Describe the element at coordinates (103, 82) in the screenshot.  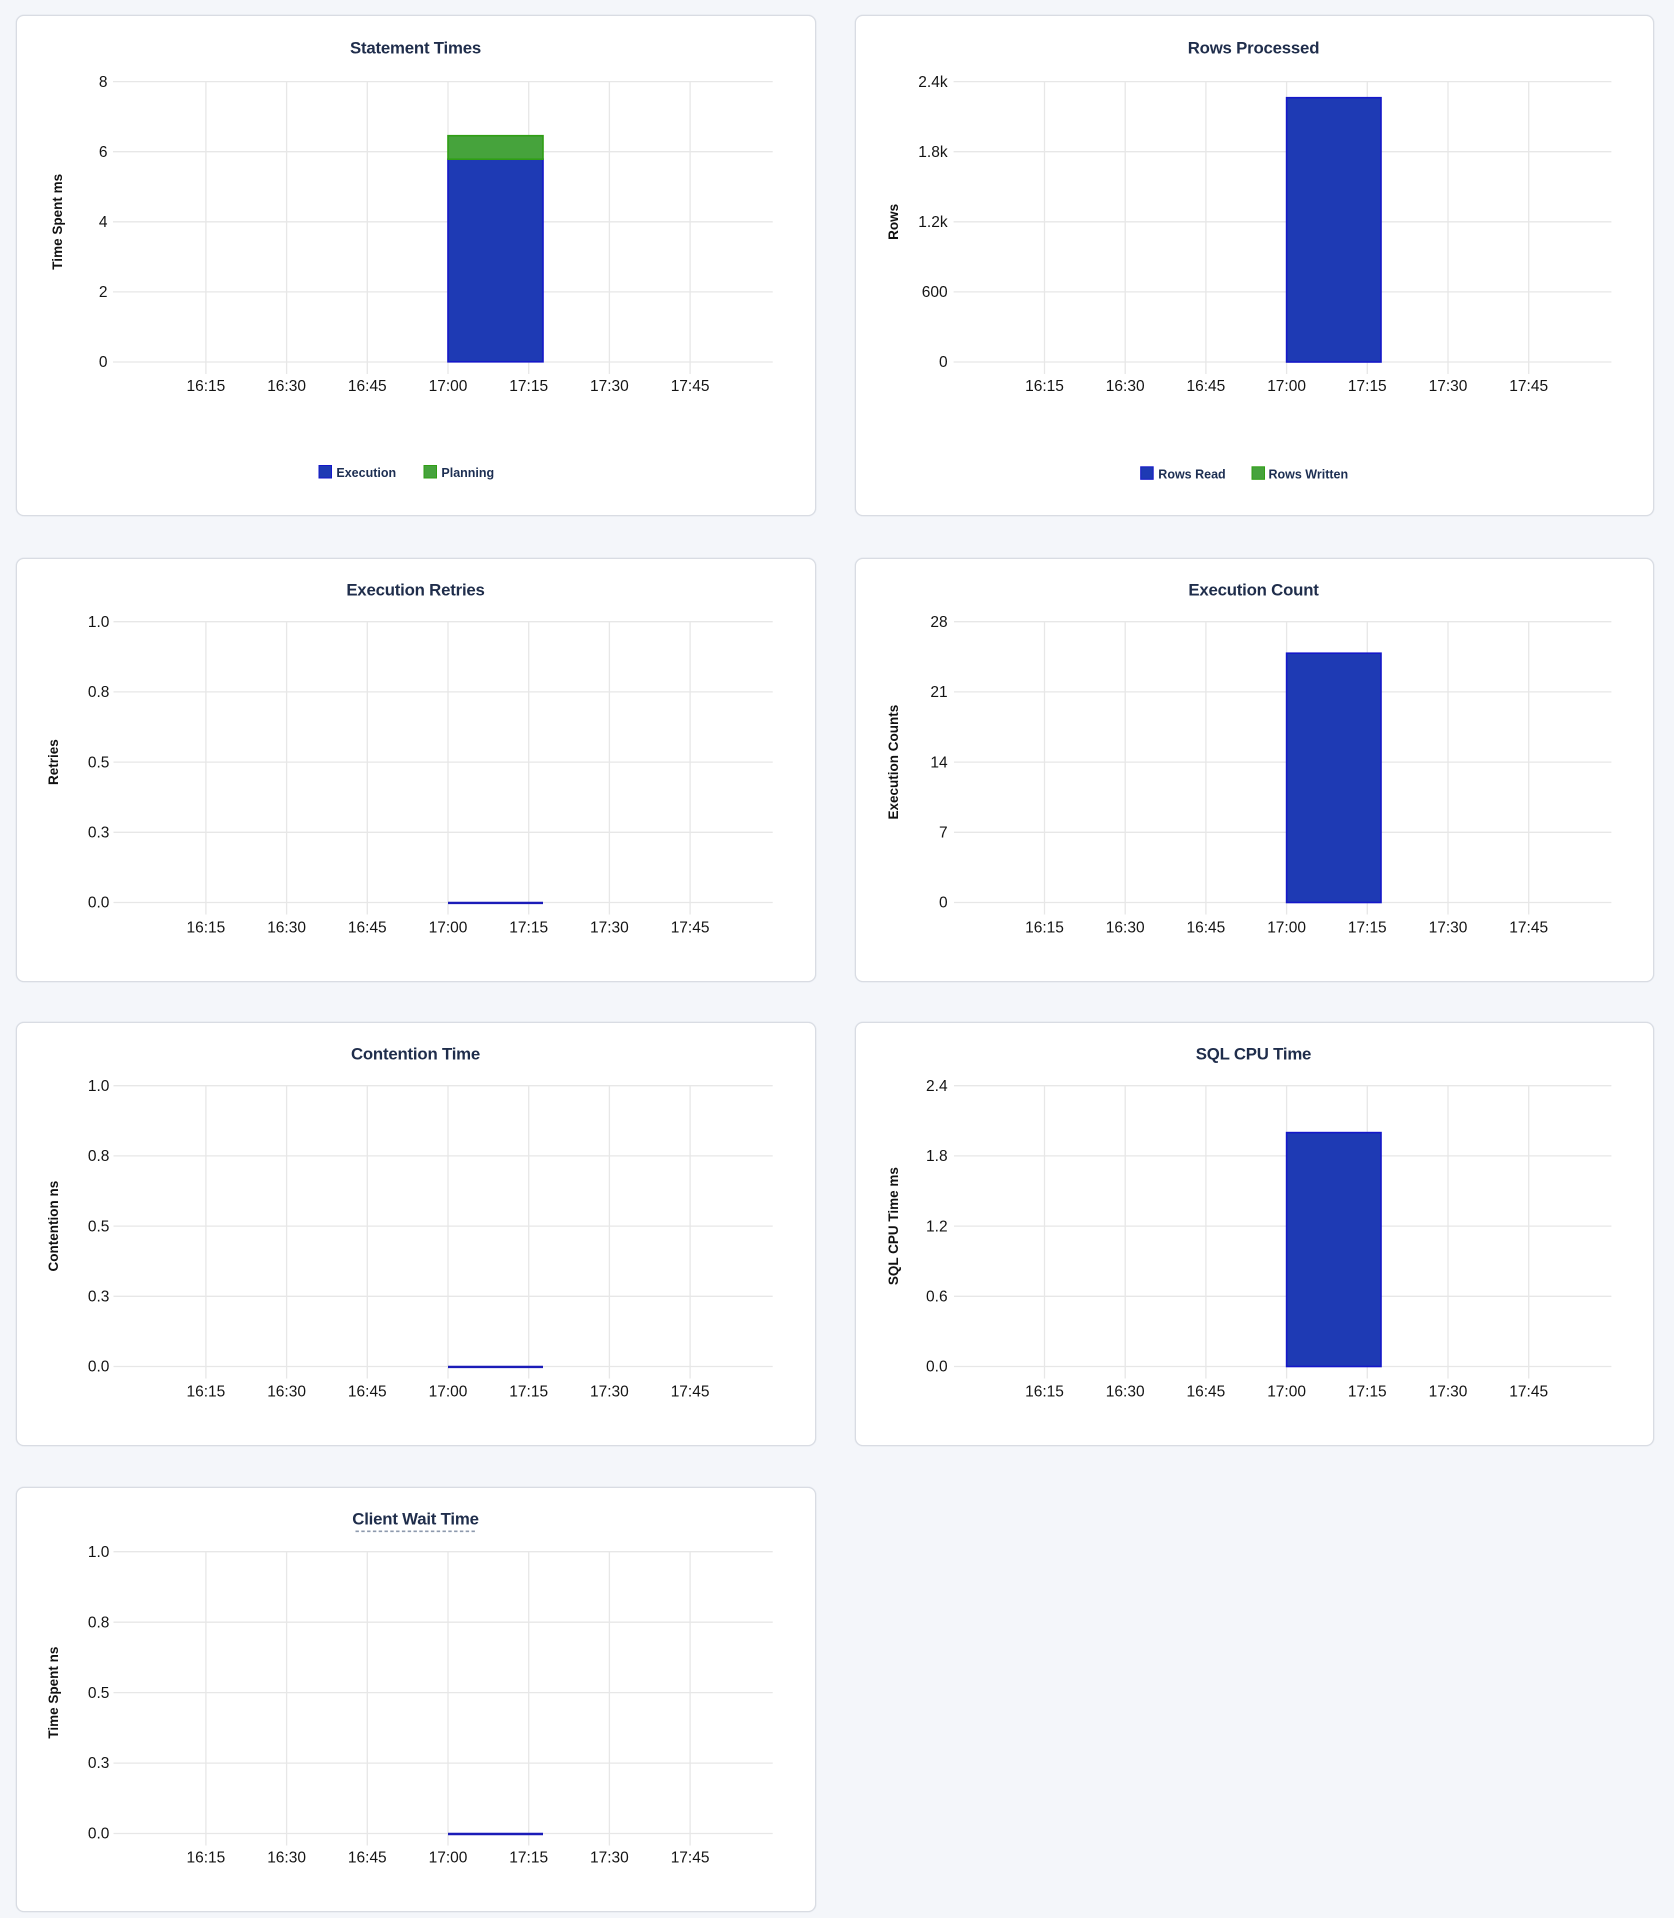
I see `svg-text: 8` at that location.